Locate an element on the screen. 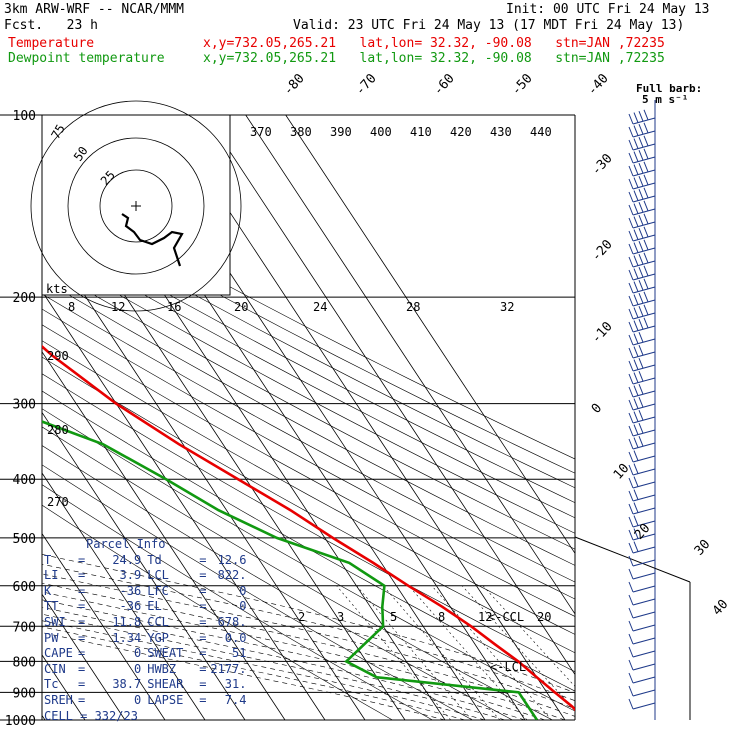  hodograph-ring-label: 75 is located at coordinates (57, 132).